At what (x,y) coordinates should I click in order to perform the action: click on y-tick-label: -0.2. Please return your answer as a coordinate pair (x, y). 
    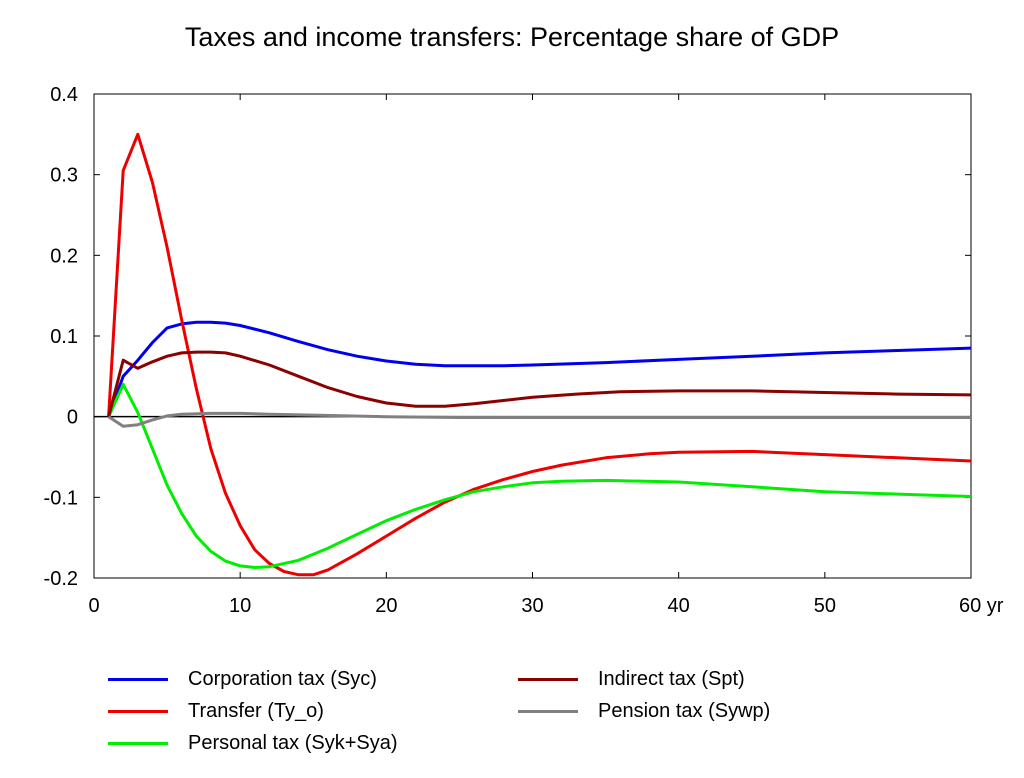
    Looking at the image, I should click on (61, 579).